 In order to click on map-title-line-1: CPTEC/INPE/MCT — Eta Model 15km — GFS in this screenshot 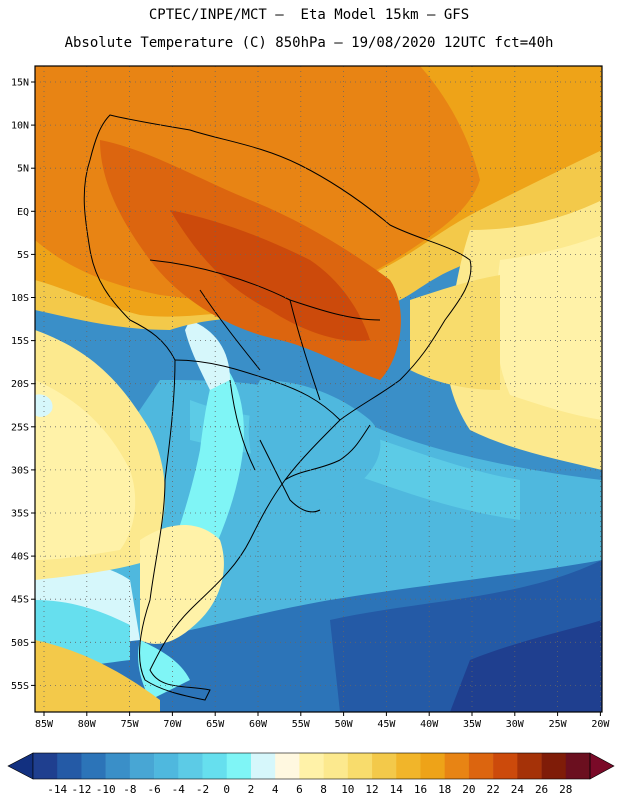, I will do `click(309, 15)`.